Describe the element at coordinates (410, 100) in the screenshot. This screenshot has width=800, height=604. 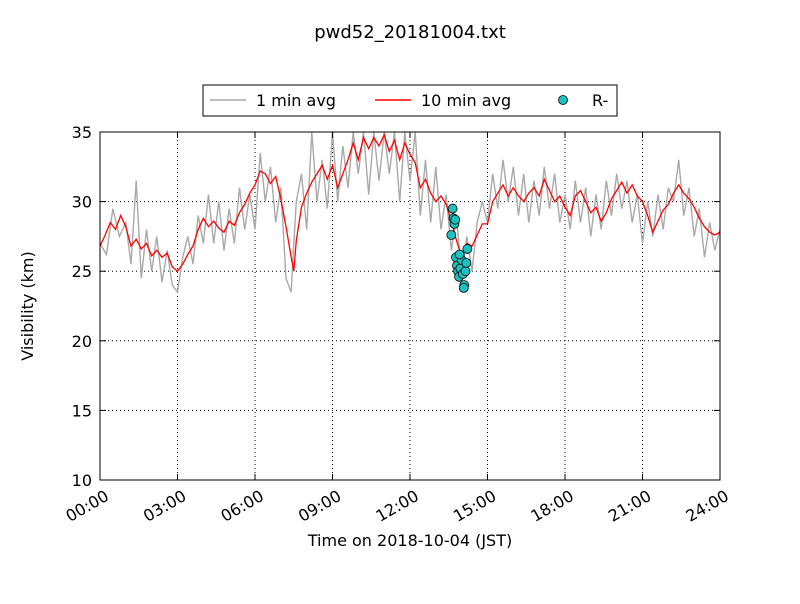
I see `legend: 1 min avg 10 min avg R-` at that location.